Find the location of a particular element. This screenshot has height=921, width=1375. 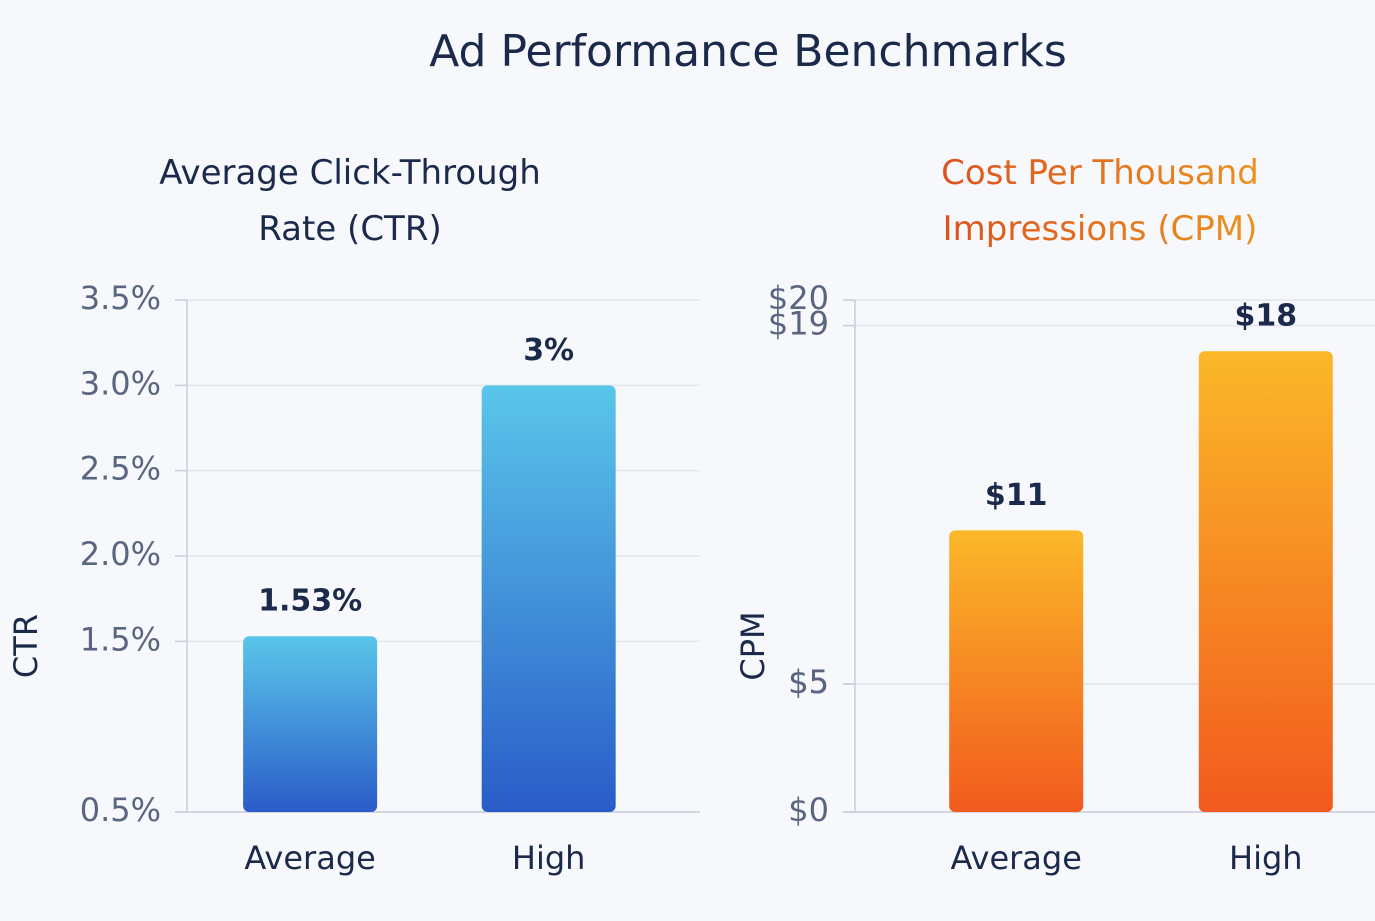

y-tick-label: $5 is located at coordinates (808, 682).